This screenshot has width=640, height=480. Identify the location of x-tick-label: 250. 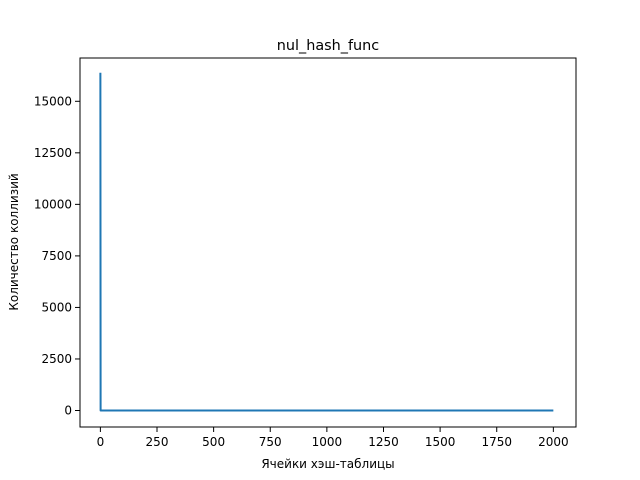
(157, 442).